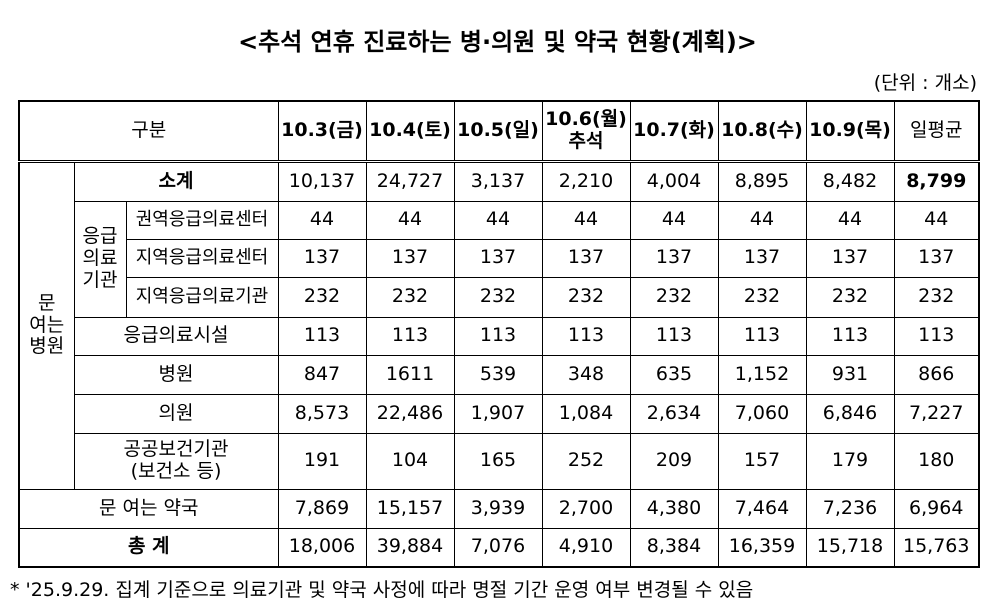  I want to click on cell: 847, so click(322, 374).